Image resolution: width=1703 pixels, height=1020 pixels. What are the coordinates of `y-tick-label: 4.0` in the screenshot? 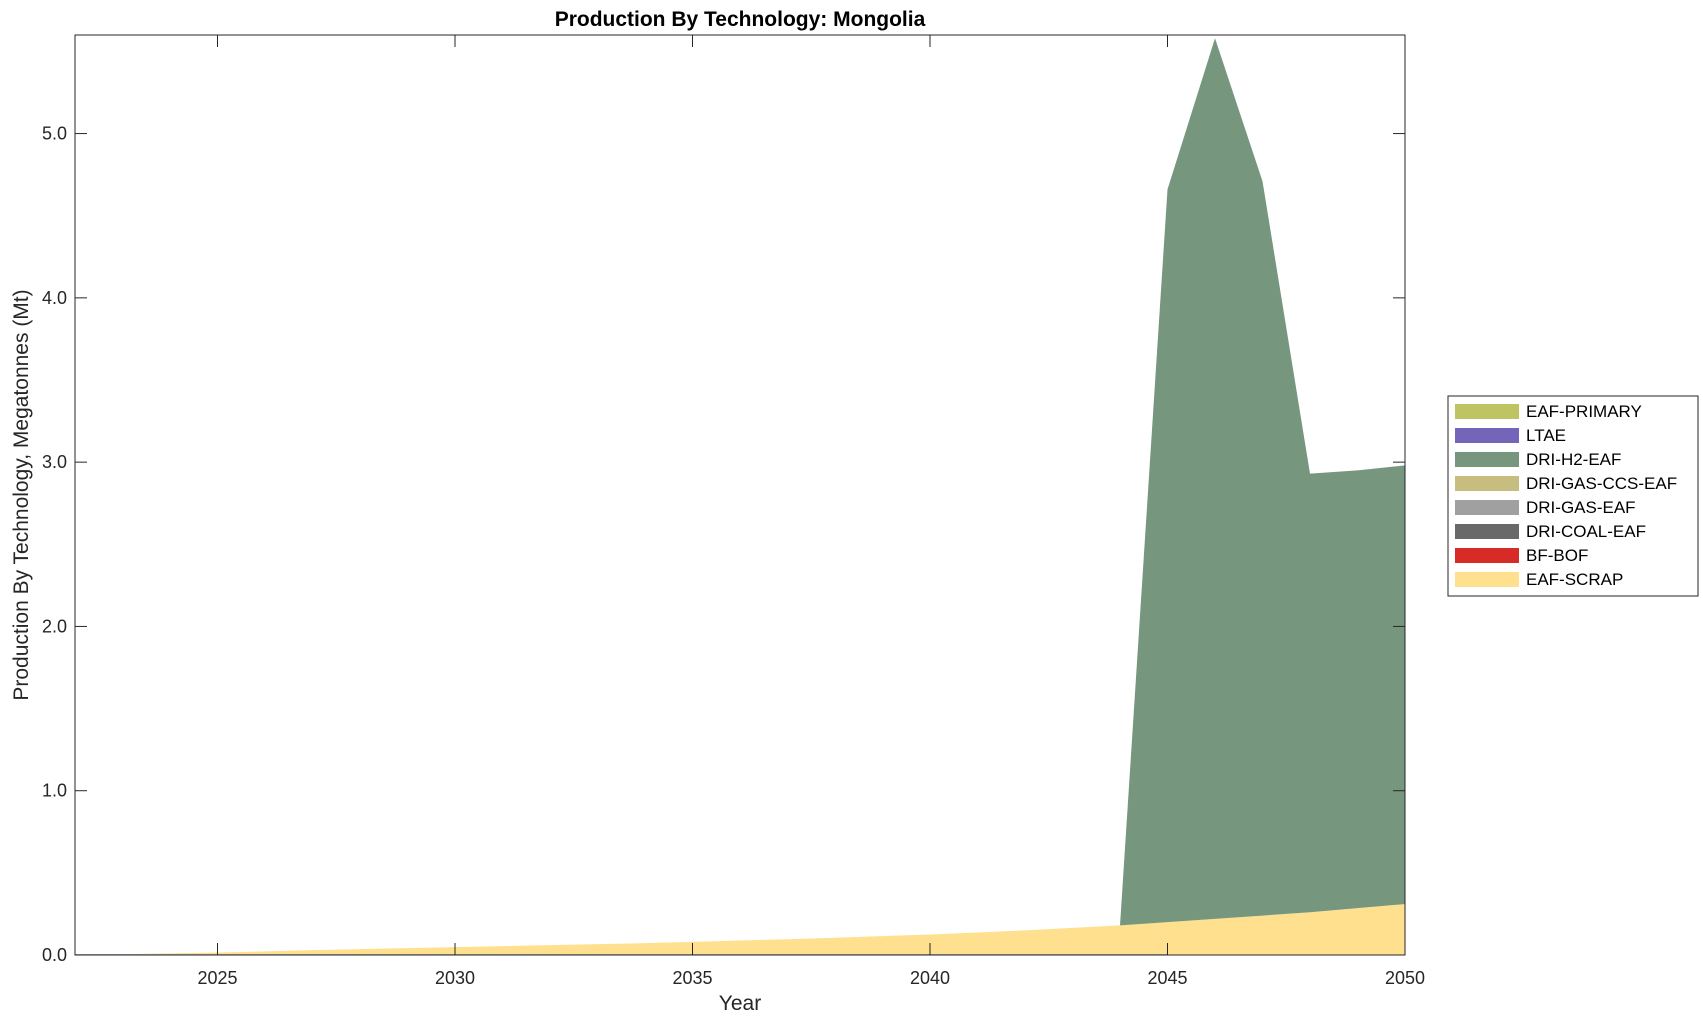 It's located at (54, 298).